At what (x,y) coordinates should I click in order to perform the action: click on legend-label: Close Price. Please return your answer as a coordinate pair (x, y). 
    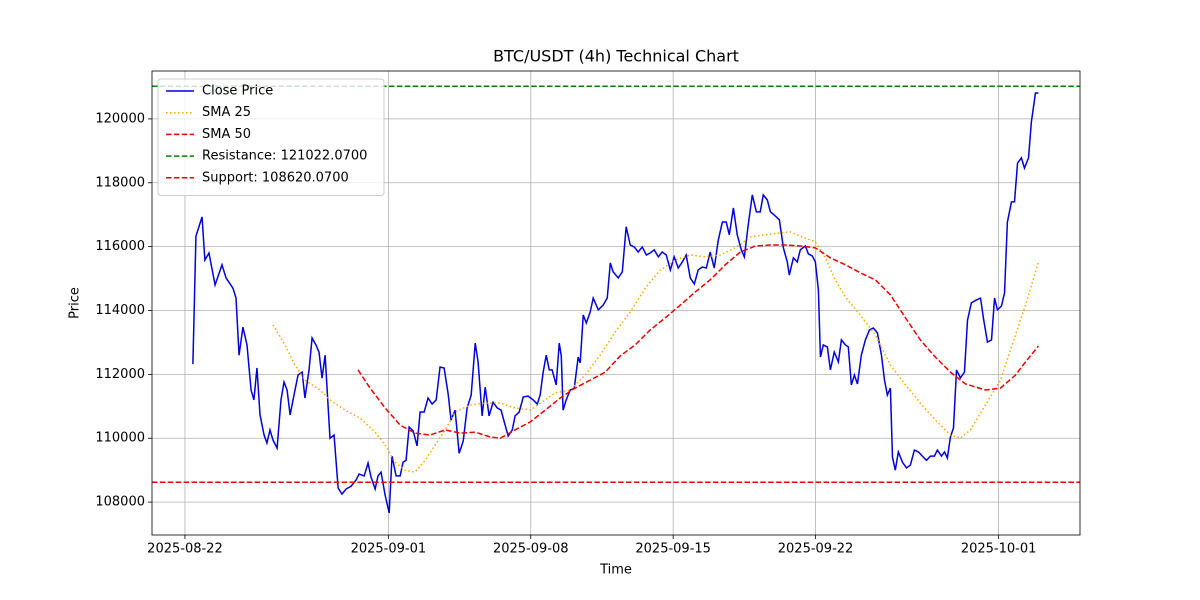
    Looking at the image, I should click on (237, 91).